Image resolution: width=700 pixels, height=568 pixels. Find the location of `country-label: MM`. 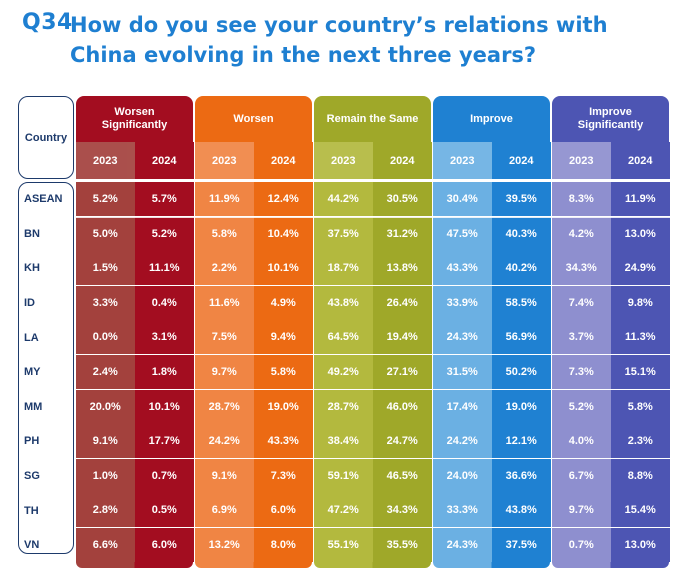

country-label: MM is located at coordinates (33, 406).